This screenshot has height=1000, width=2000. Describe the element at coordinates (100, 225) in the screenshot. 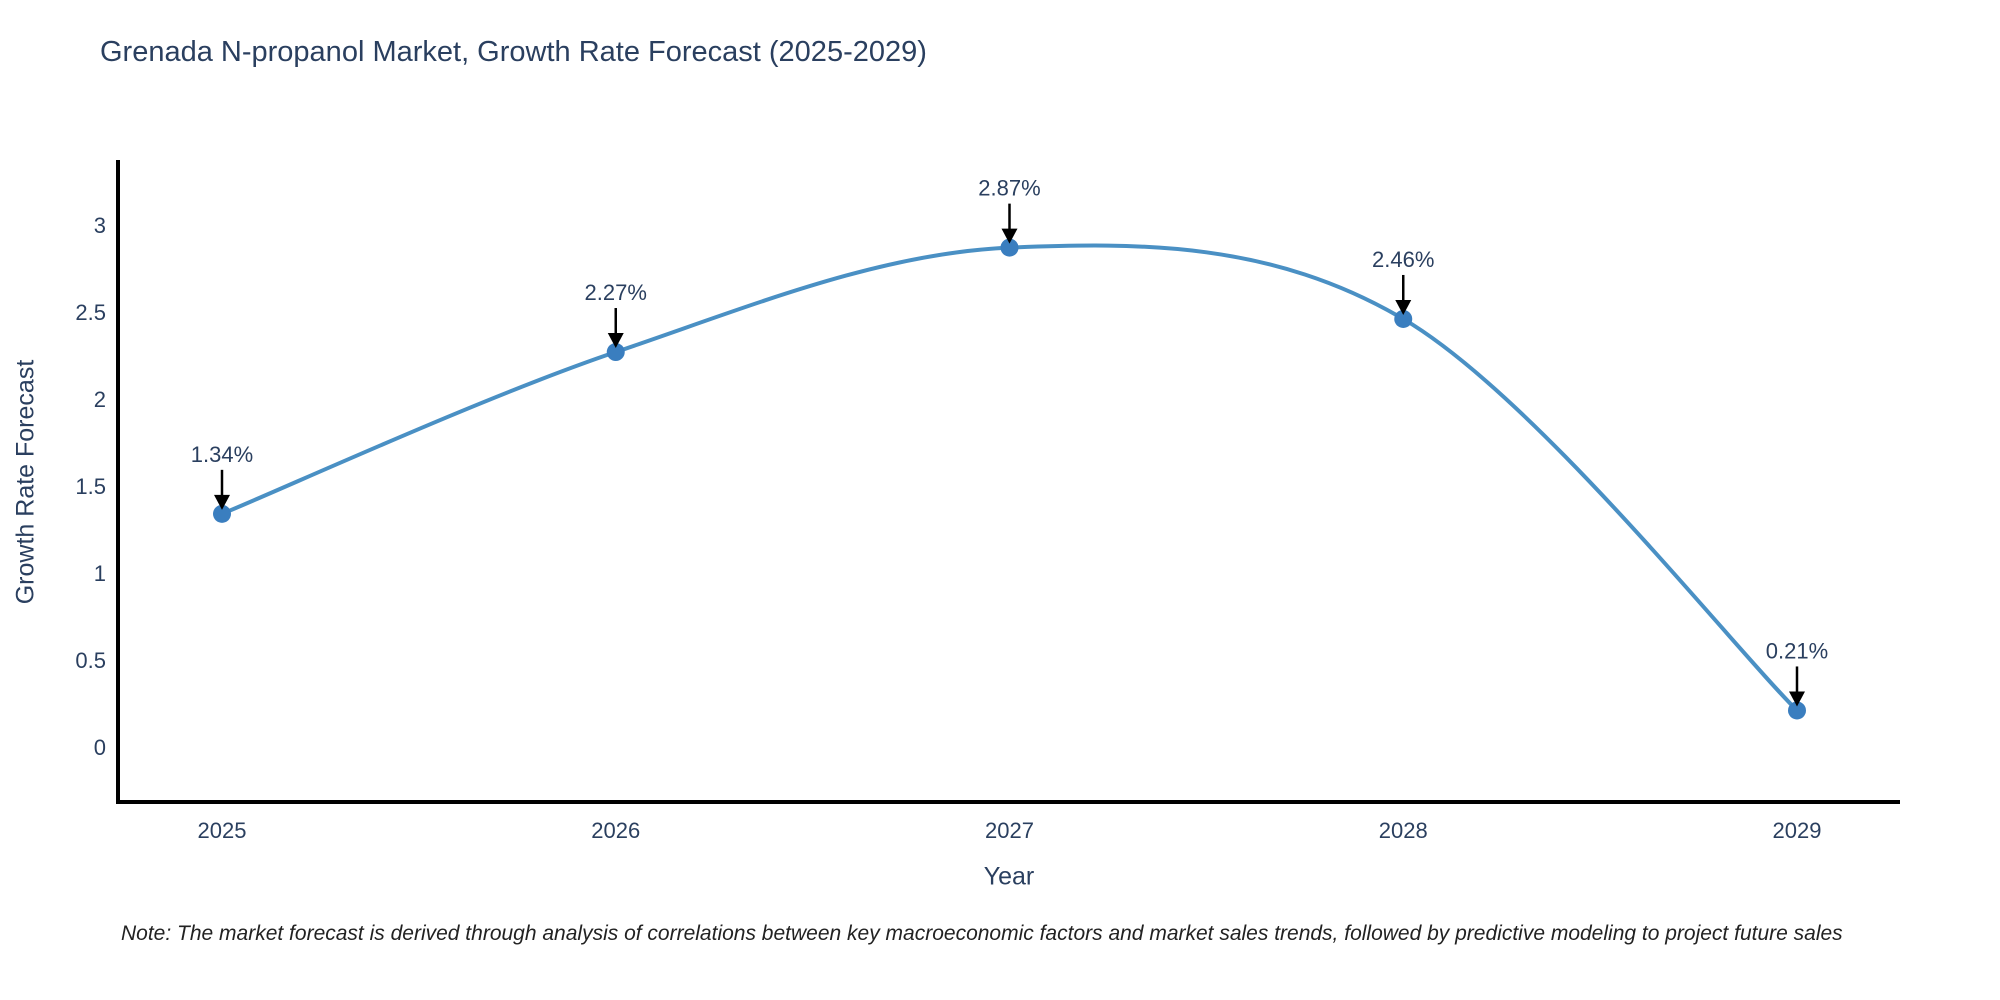

I see `y-tick-label-3: 3` at that location.